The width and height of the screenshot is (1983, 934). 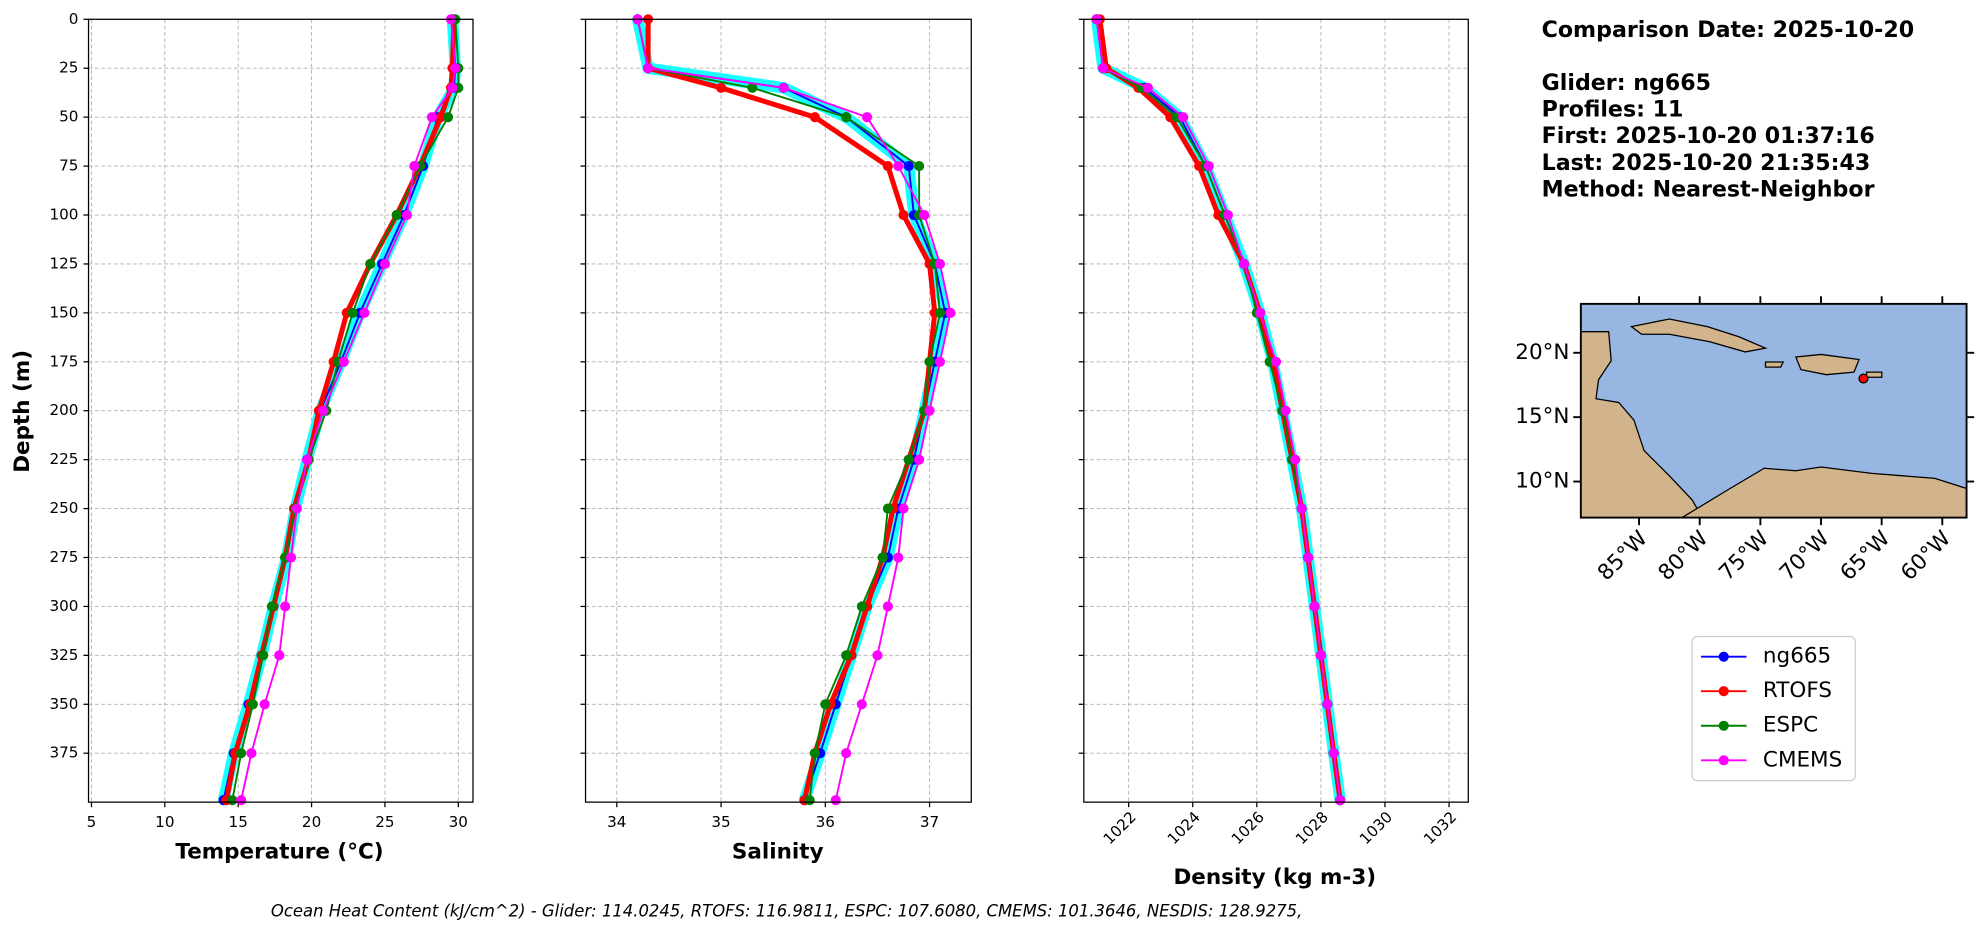 I want to click on y-tick-label: 10°N, so click(x=1542, y=481).